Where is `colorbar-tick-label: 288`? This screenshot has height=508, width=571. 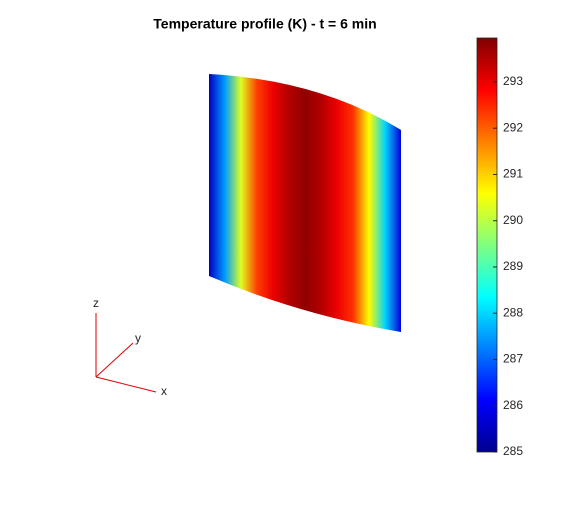 colorbar-tick-label: 288 is located at coordinates (513, 312).